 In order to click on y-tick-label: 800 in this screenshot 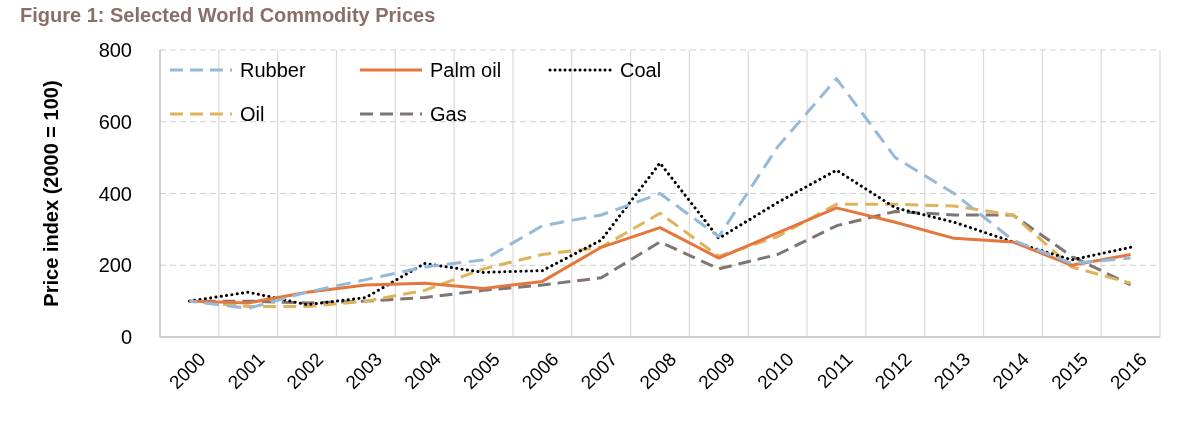, I will do `click(115, 50)`.